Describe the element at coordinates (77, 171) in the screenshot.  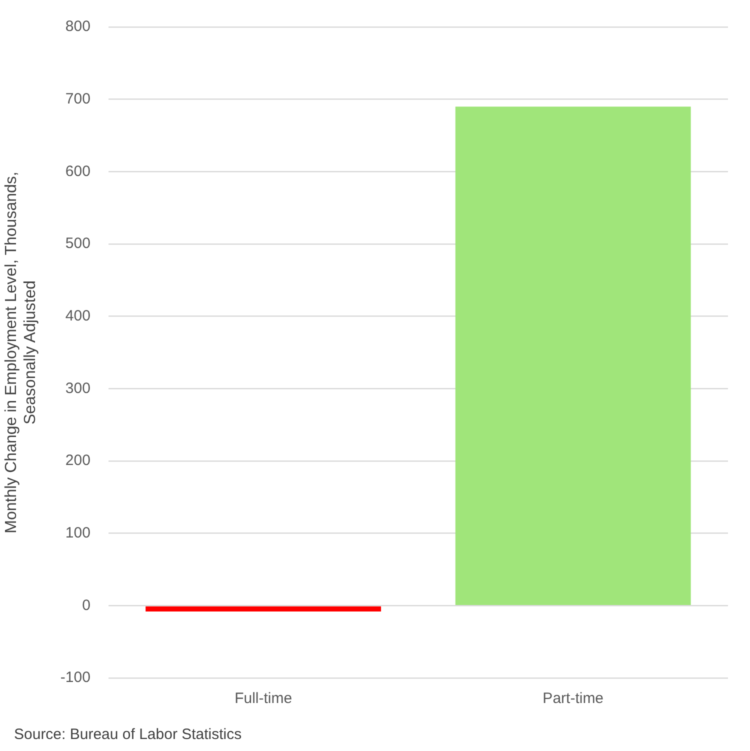
I see `y-tick-label: 600` at that location.